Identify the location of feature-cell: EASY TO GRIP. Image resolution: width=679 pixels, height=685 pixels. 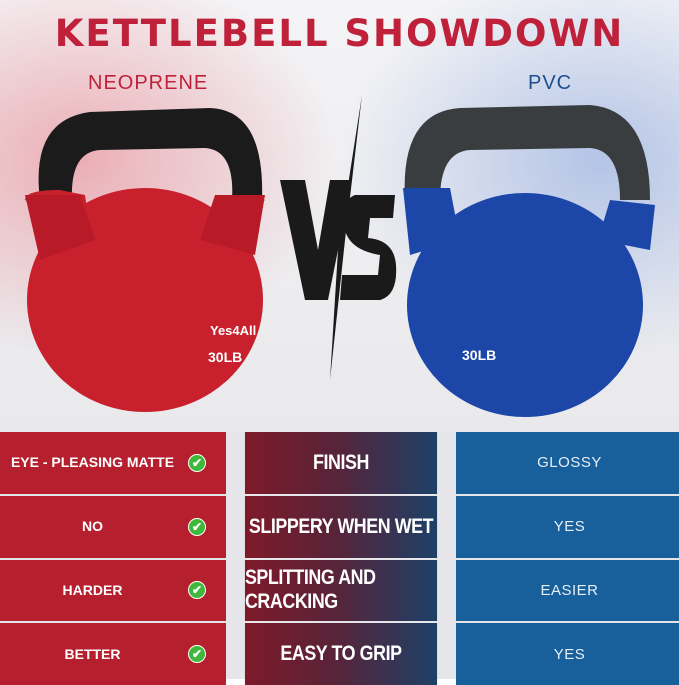
(341, 654).